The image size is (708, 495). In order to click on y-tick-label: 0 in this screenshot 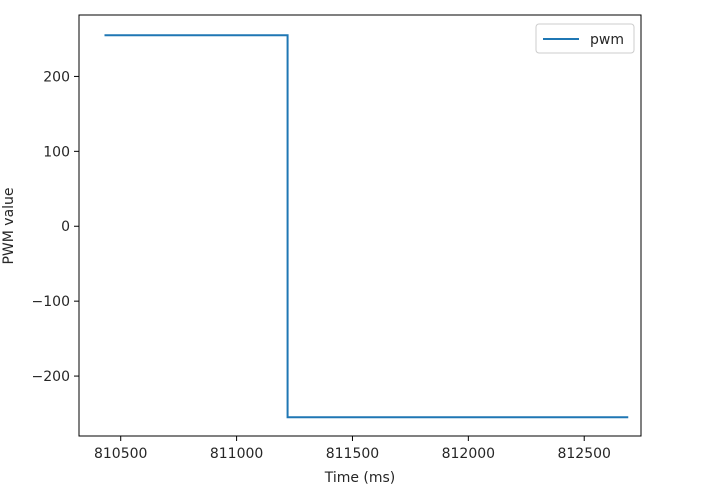, I will do `click(65, 227)`.